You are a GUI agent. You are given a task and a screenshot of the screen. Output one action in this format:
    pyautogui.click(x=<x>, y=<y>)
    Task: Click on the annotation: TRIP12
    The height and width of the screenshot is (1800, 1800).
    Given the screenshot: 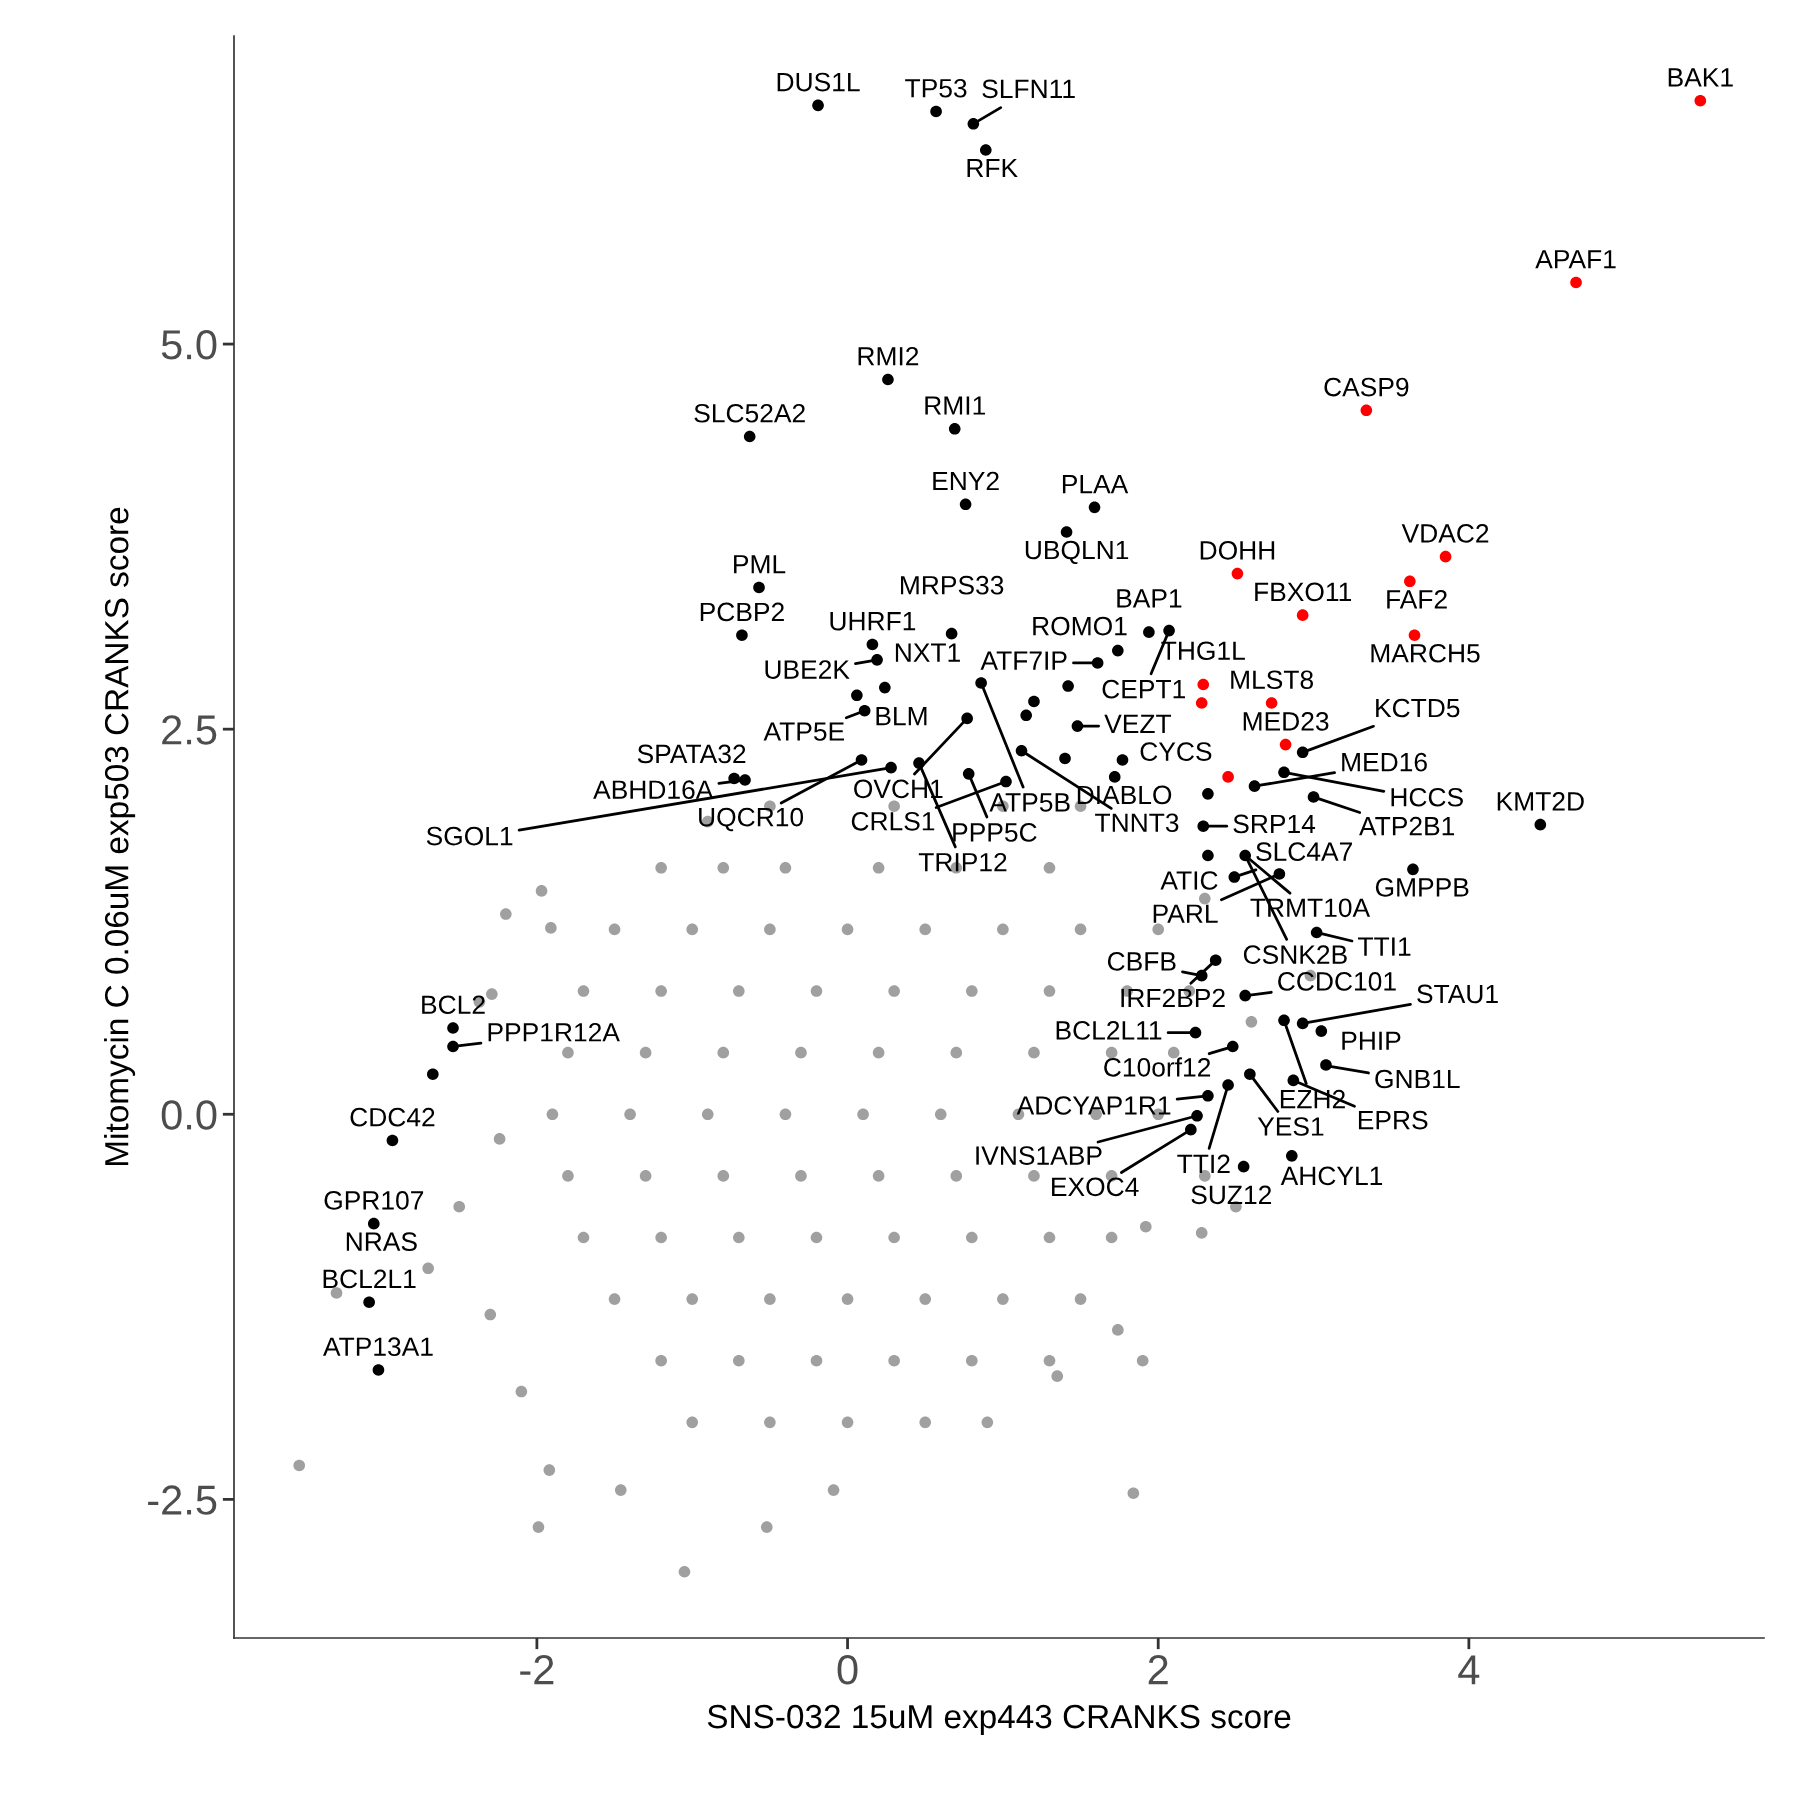 What is the action you would take?
    pyautogui.click(x=962, y=862)
    